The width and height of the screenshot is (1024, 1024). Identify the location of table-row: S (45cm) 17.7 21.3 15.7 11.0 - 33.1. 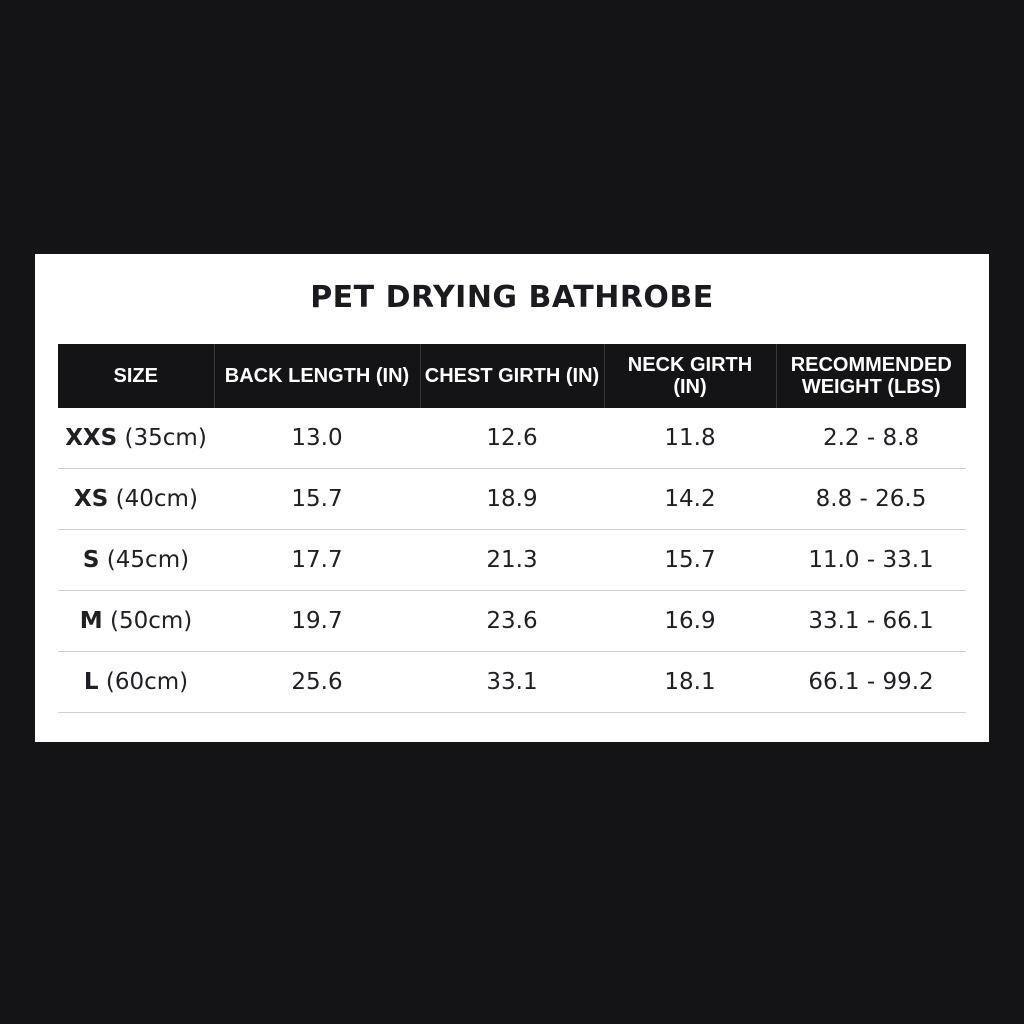
(512, 560).